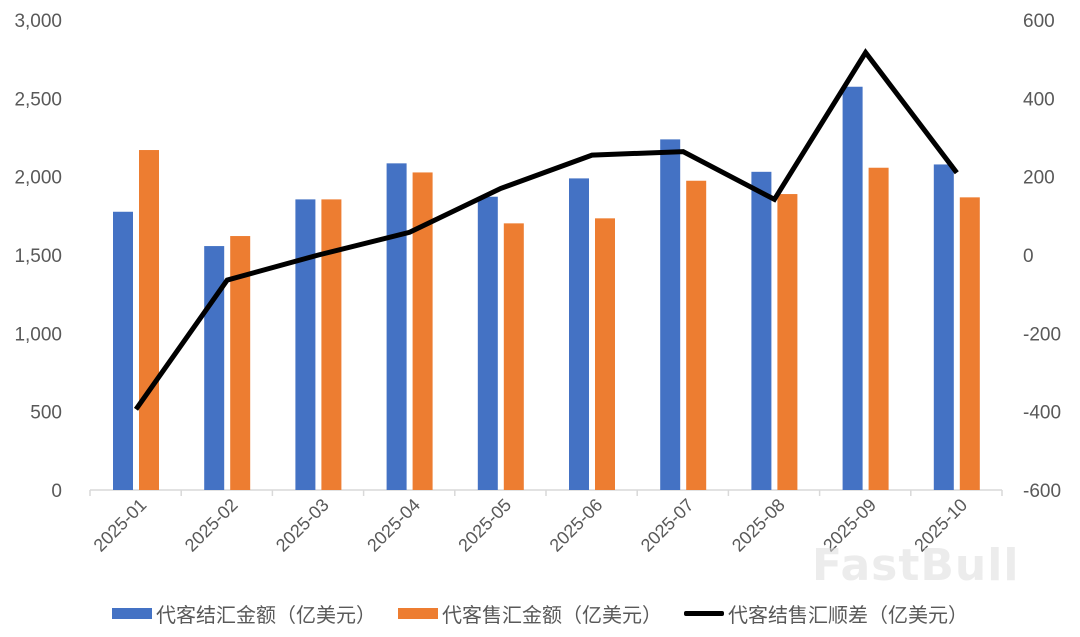 This screenshot has height=637, width=1080. I want to click on x-axis-category-label: 2025-01, so click(120, 525).